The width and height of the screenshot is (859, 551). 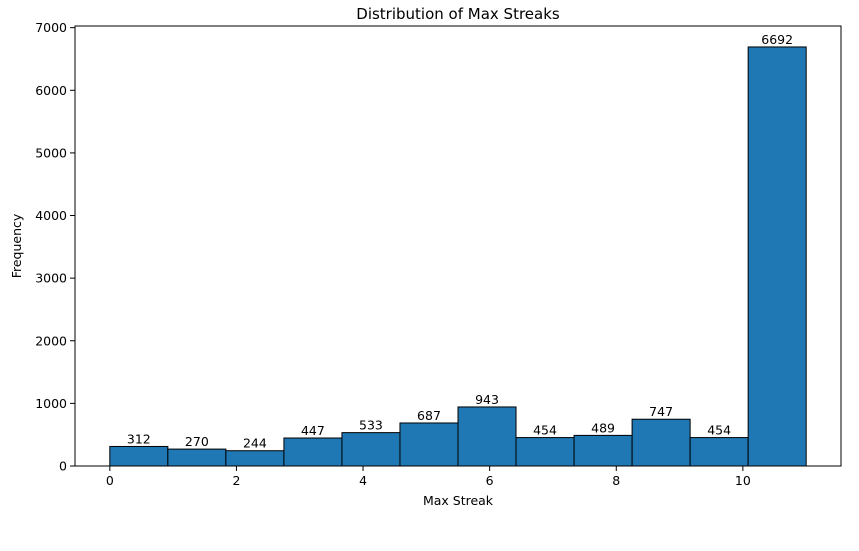 What do you see at coordinates (363, 480) in the screenshot?
I see `x-tick-label: 4` at bounding box center [363, 480].